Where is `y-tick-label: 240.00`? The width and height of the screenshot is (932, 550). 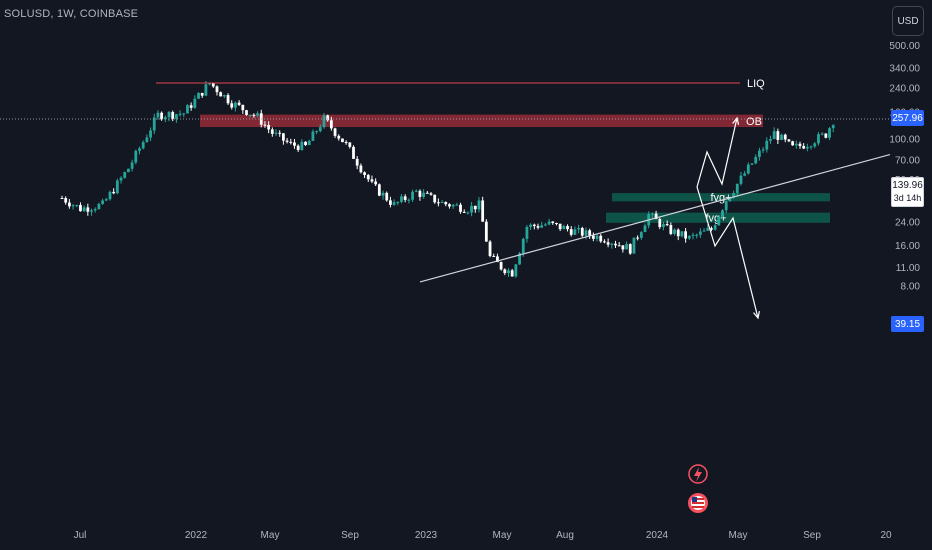
y-tick-label: 240.00 is located at coordinates (904, 89).